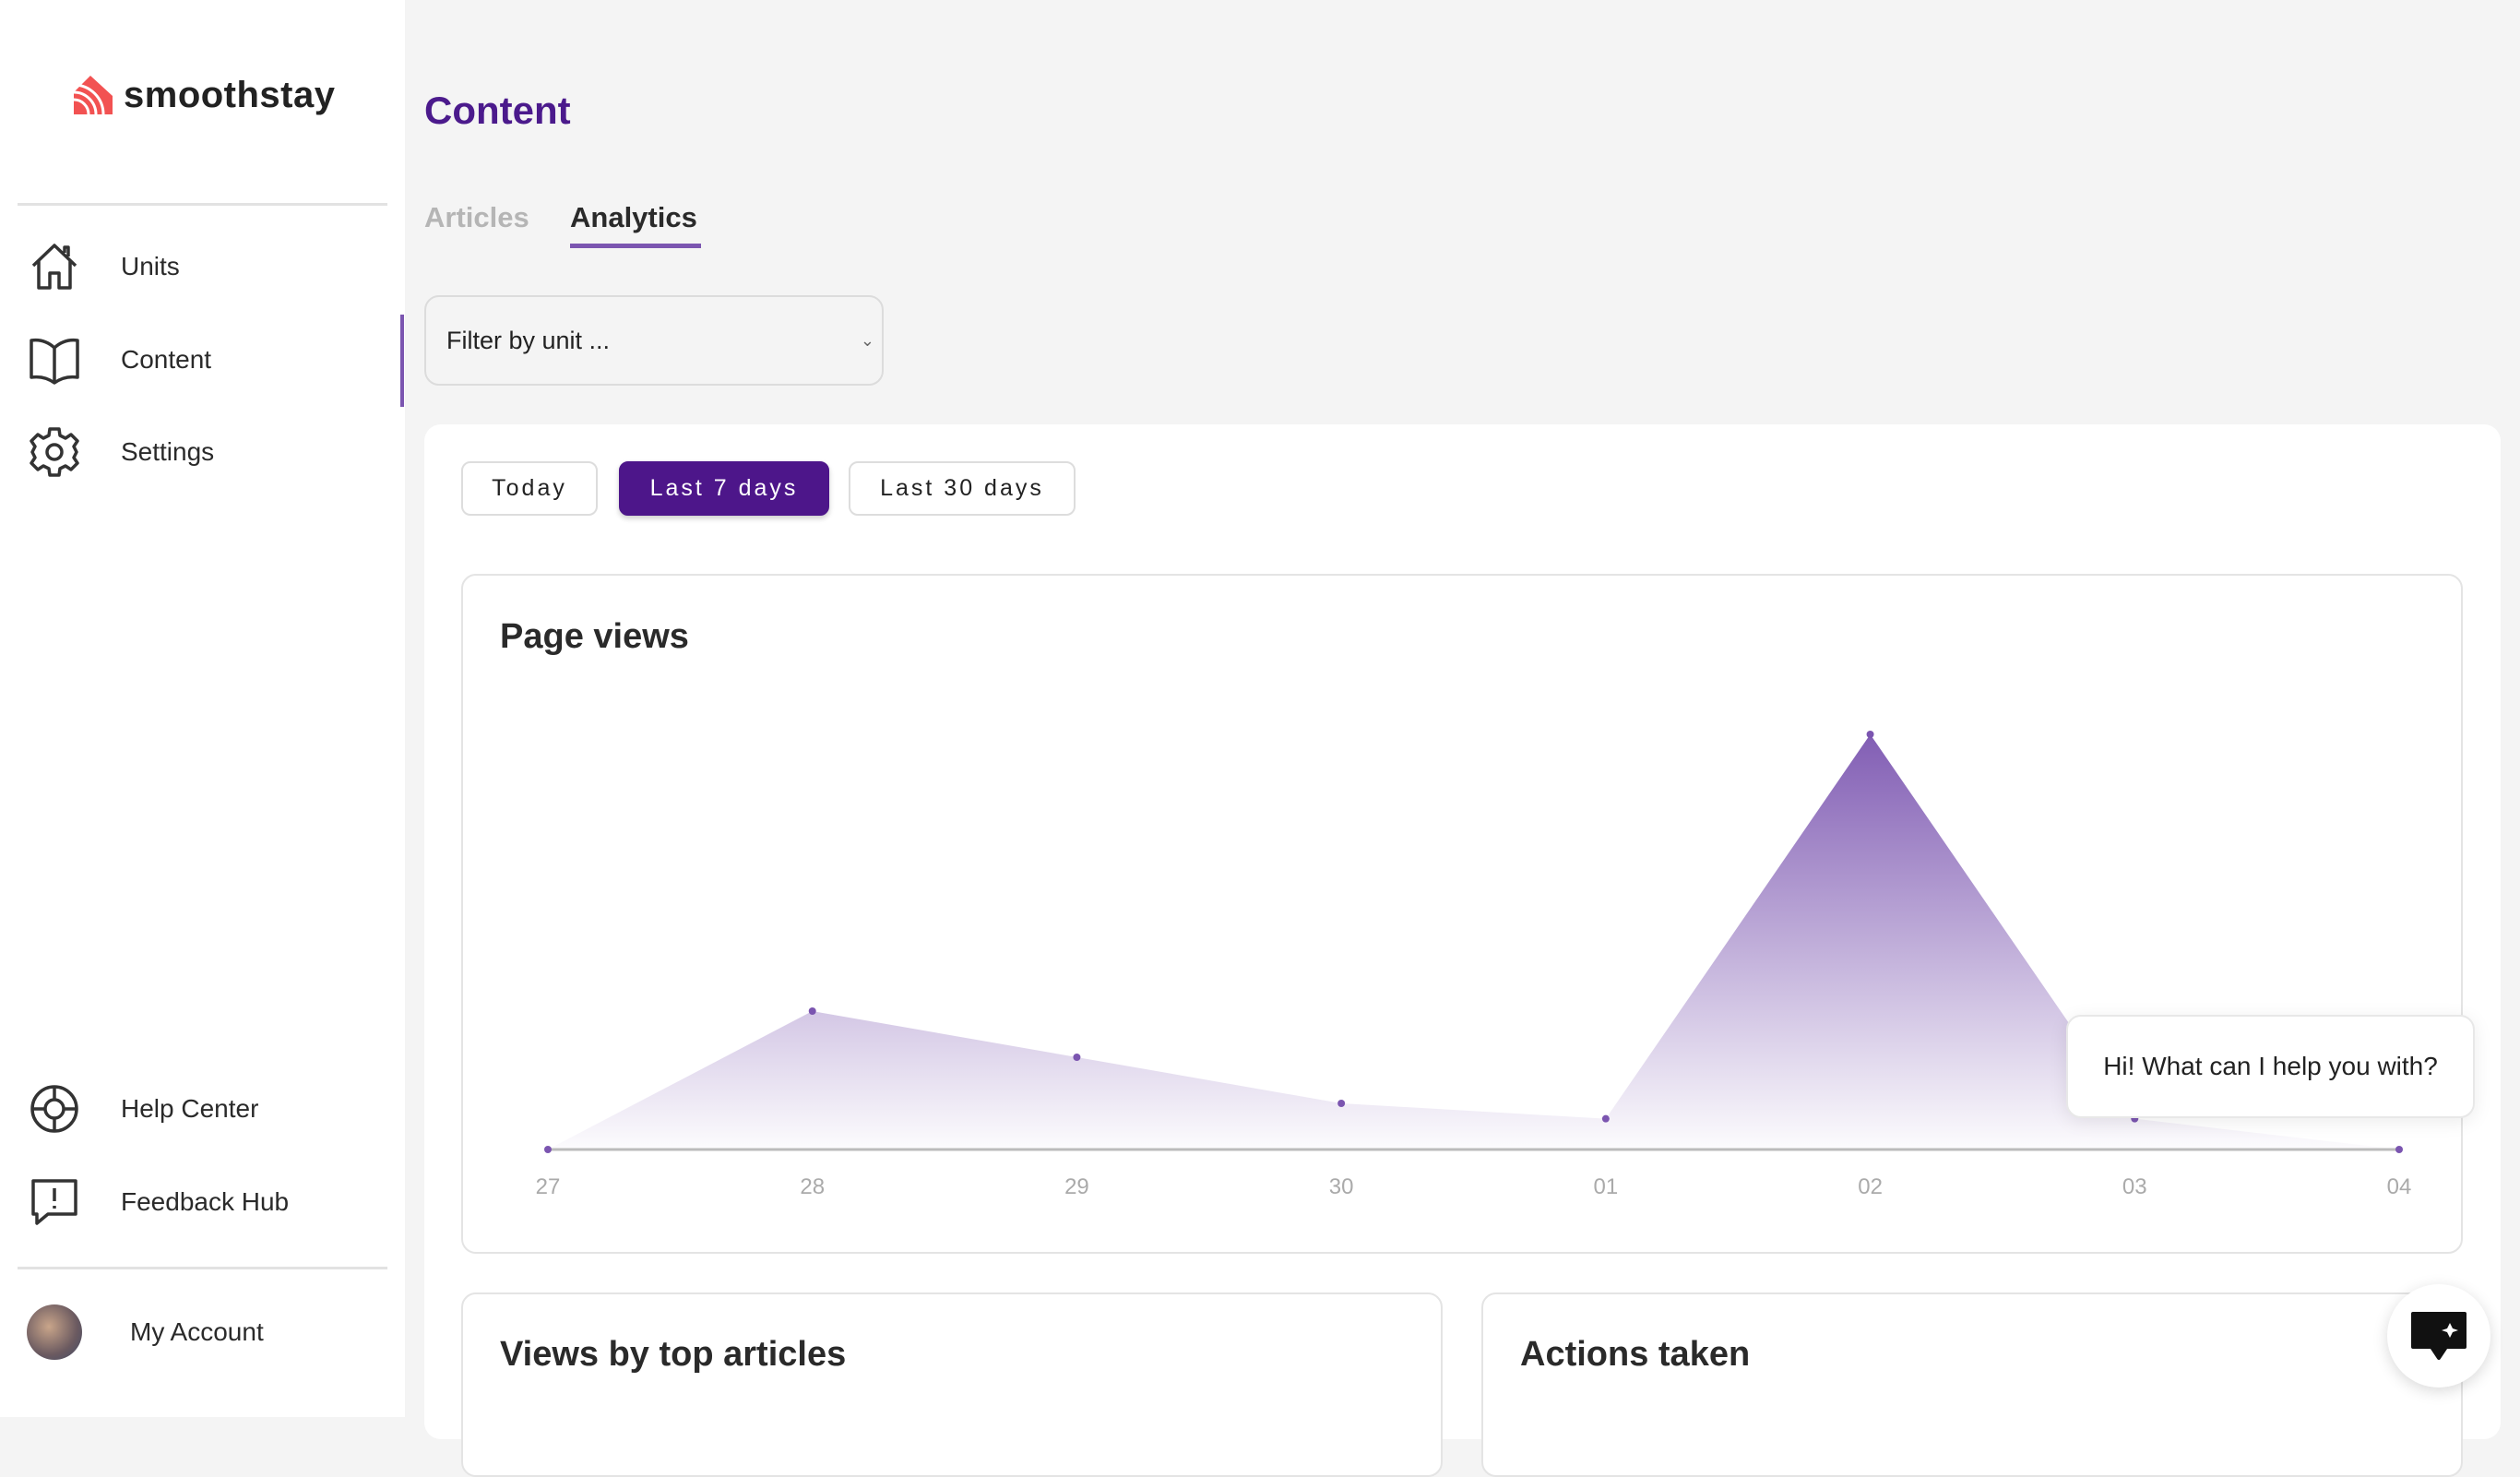 This screenshot has height=1477, width=2520. Describe the element at coordinates (1341, 1186) in the screenshot. I see `x-tick-label: 30` at that location.